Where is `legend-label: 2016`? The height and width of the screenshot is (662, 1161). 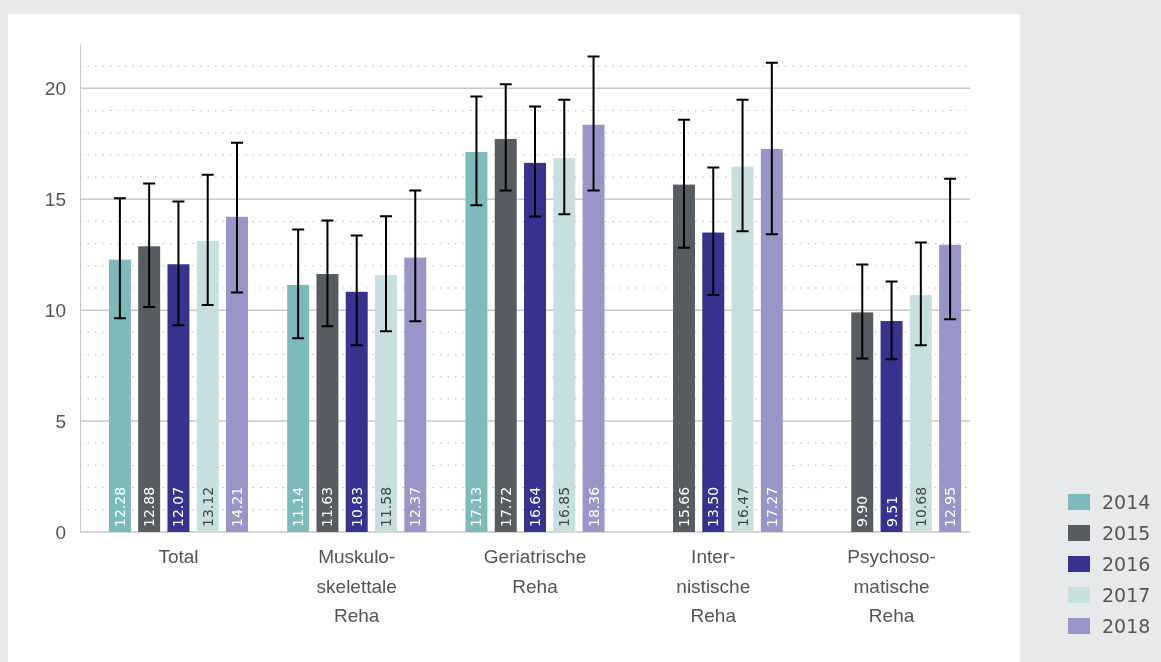 legend-label: 2016 is located at coordinates (1126, 563).